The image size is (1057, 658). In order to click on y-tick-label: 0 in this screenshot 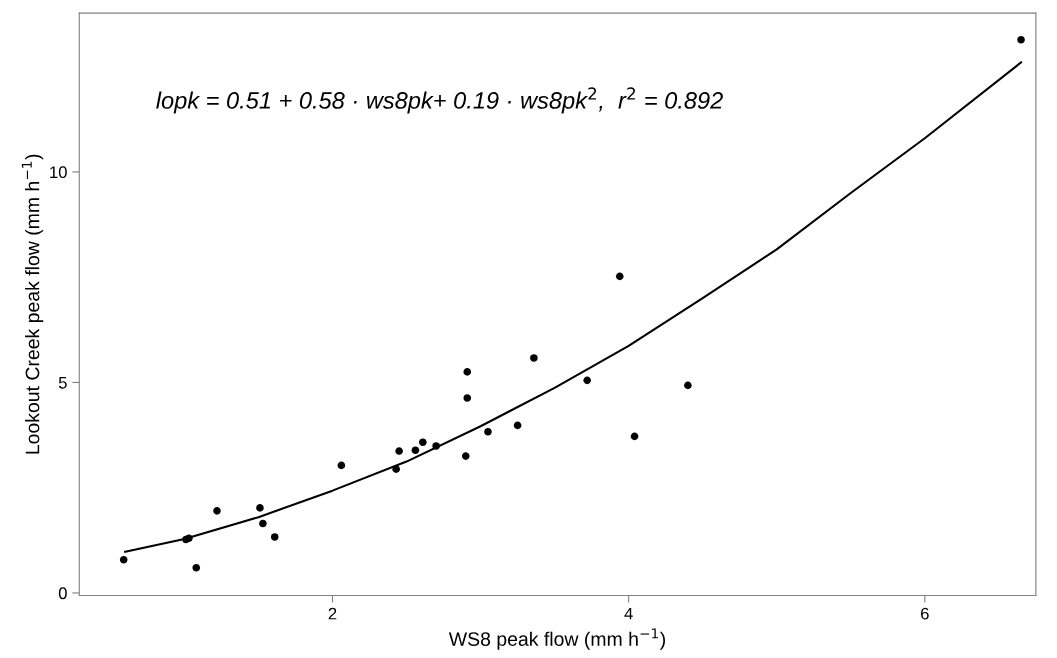, I will do `click(62, 593)`.